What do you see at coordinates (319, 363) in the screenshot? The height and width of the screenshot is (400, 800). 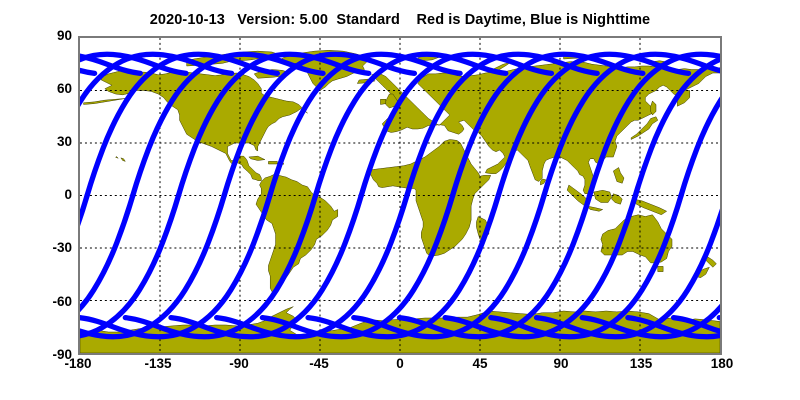 I see `xtick-label--45: -45` at bounding box center [319, 363].